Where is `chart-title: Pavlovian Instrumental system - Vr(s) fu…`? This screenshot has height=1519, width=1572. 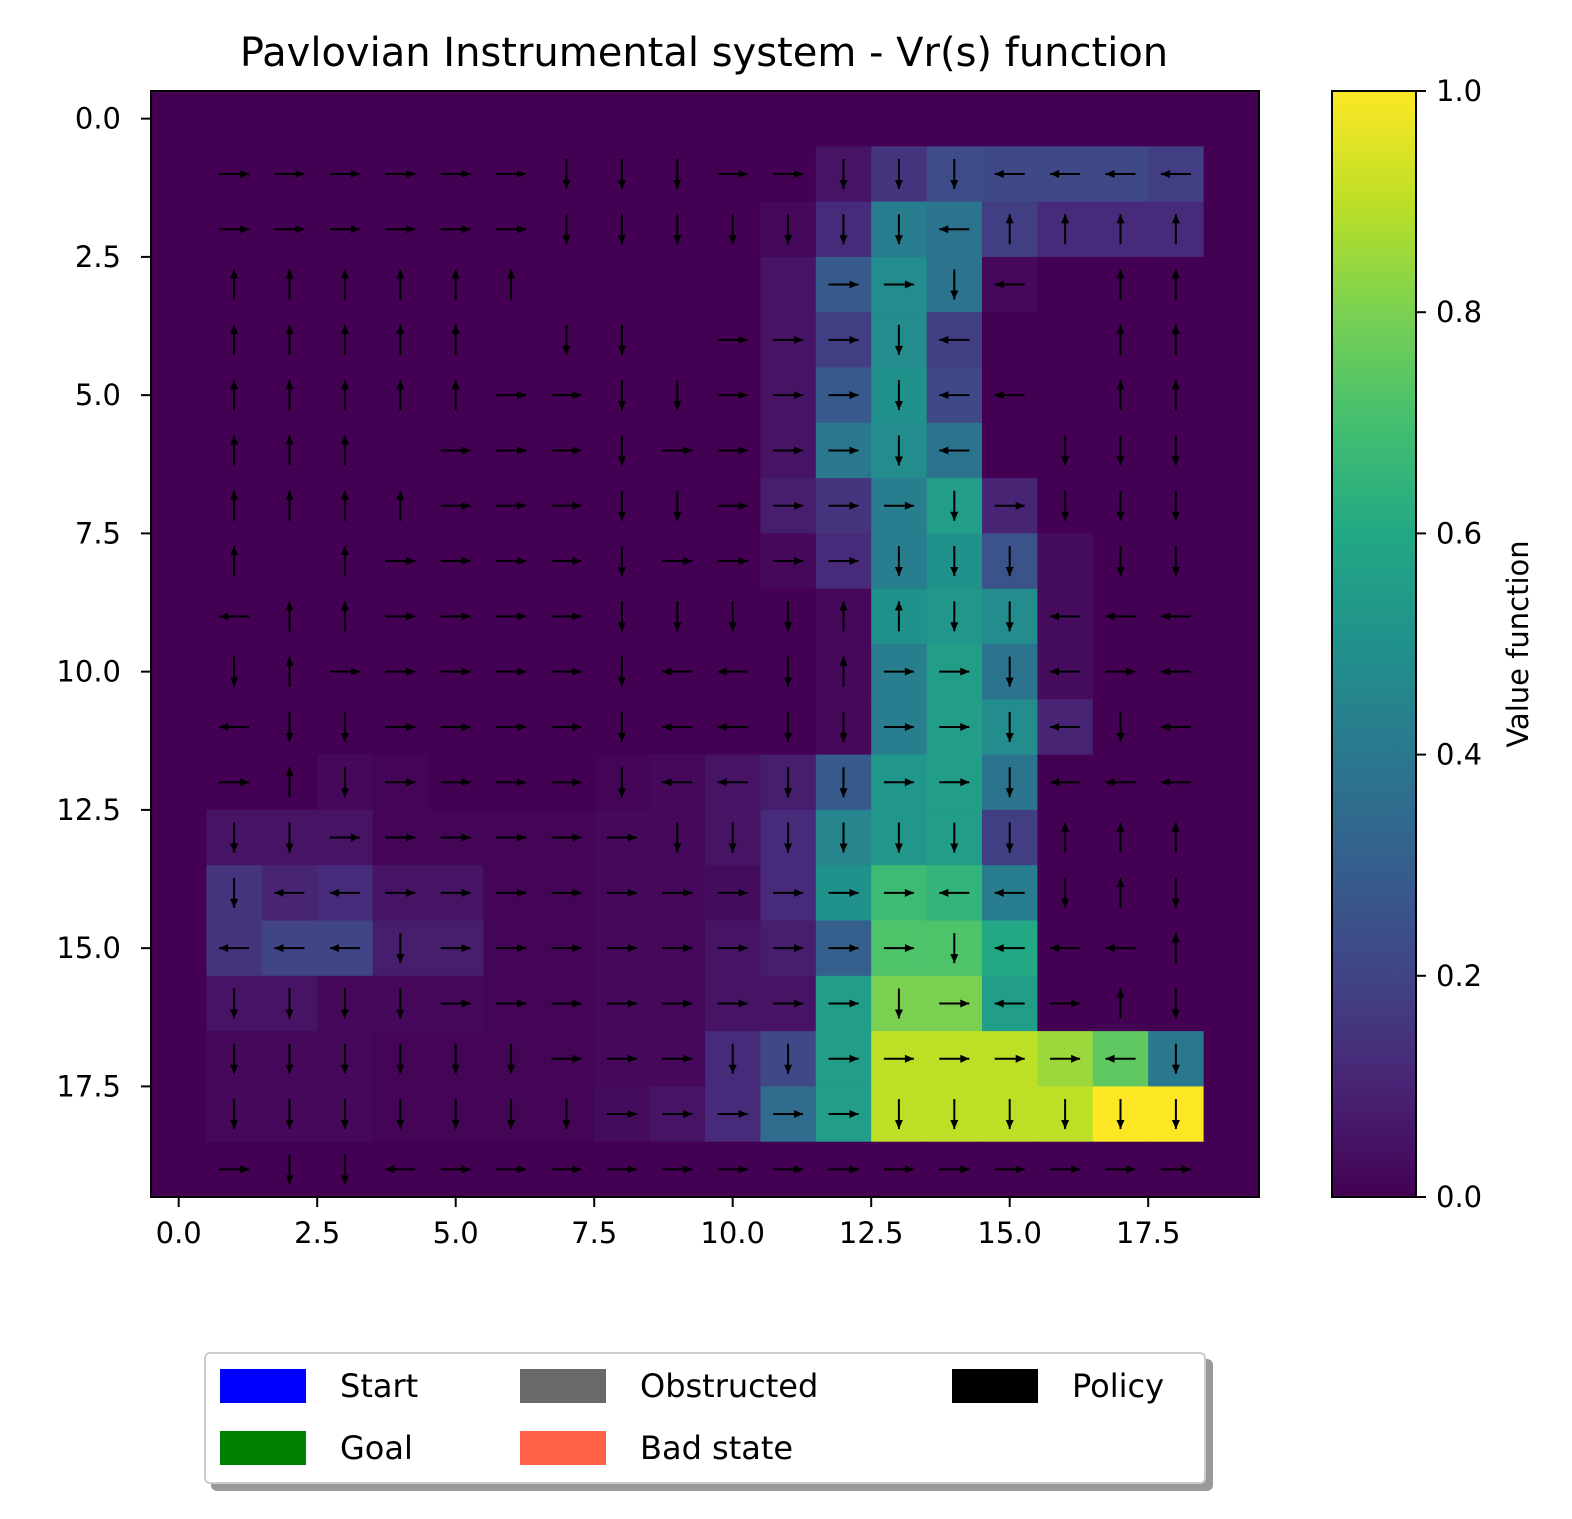
chart-title: Pavlovian Instrumental system - Vr(s) fu… is located at coordinates (704, 53).